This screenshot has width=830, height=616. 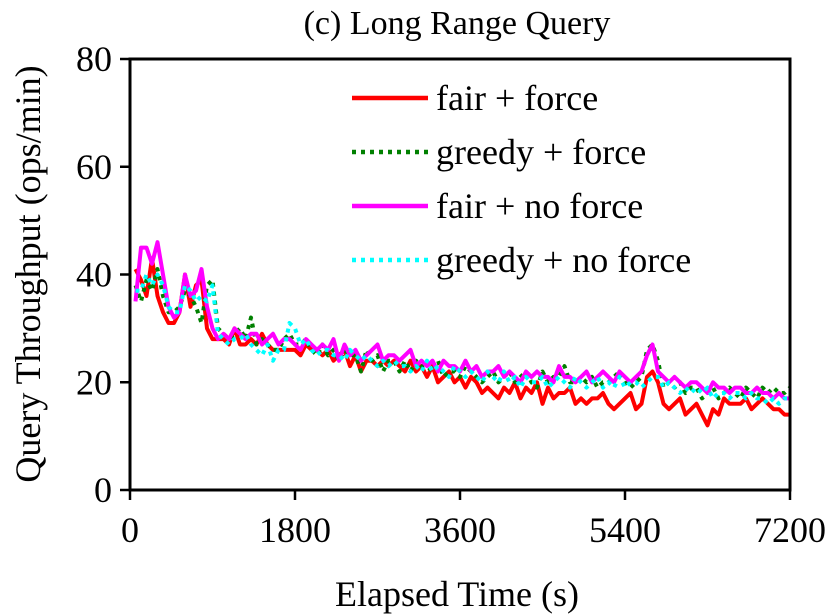 What do you see at coordinates (457, 23) in the screenshot?
I see `chart-title: (c) Long Range Query` at bounding box center [457, 23].